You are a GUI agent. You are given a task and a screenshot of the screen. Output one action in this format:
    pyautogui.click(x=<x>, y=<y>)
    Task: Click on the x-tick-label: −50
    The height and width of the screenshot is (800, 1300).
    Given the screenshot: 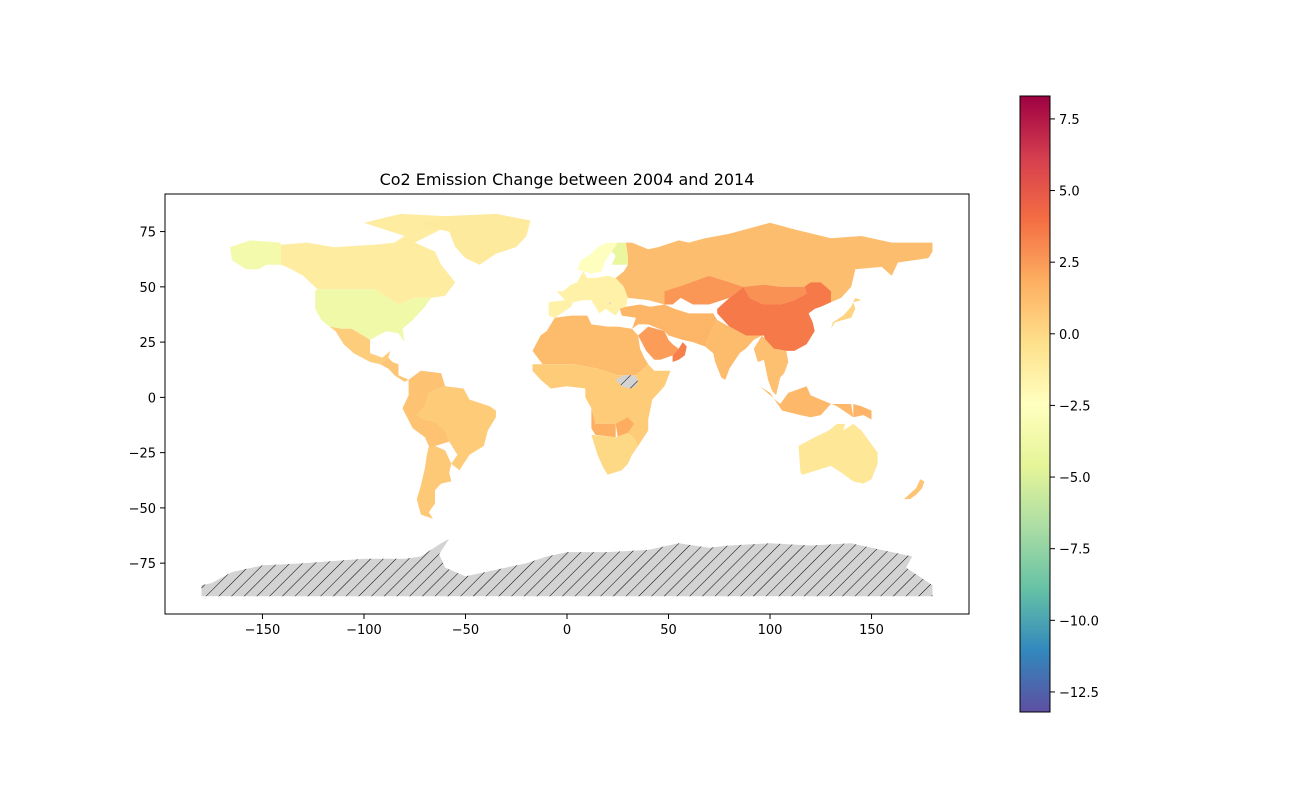 What is the action you would take?
    pyautogui.click(x=465, y=630)
    